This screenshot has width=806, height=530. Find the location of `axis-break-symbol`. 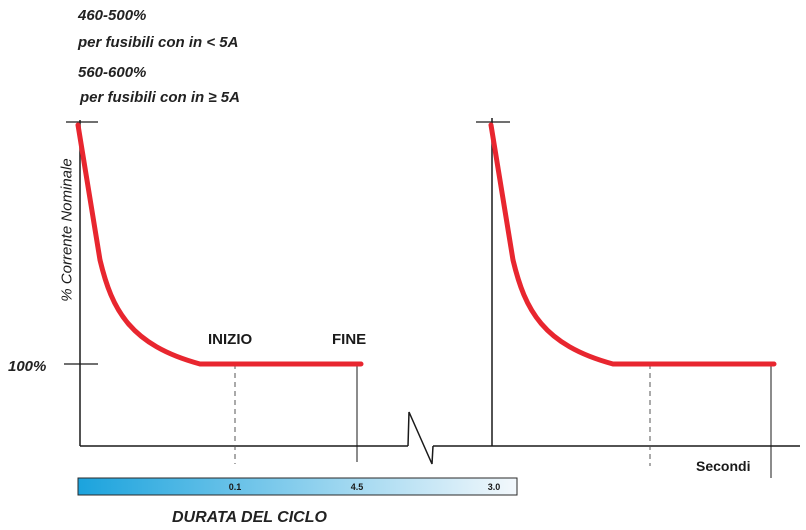

axis-break-symbol is located at coordinates (420, 438).